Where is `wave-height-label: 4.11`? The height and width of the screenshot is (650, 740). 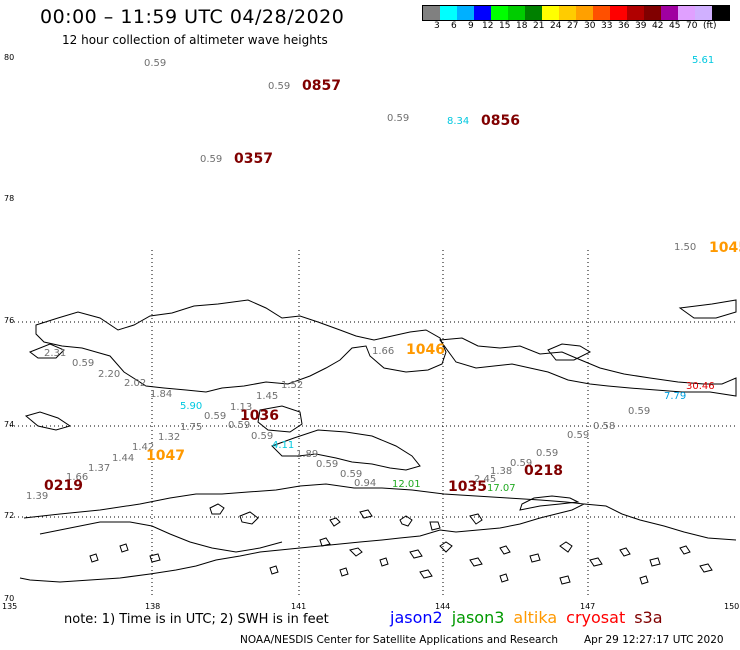 wave-height-label: 4.11 is located at coordinates (283, 445).